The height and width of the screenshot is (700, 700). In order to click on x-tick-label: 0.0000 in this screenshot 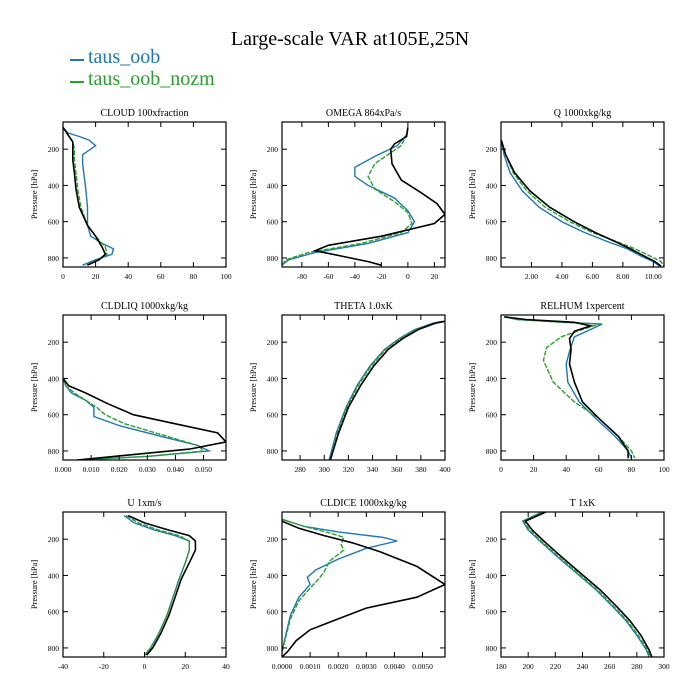, I will do `click(282, 666)`.